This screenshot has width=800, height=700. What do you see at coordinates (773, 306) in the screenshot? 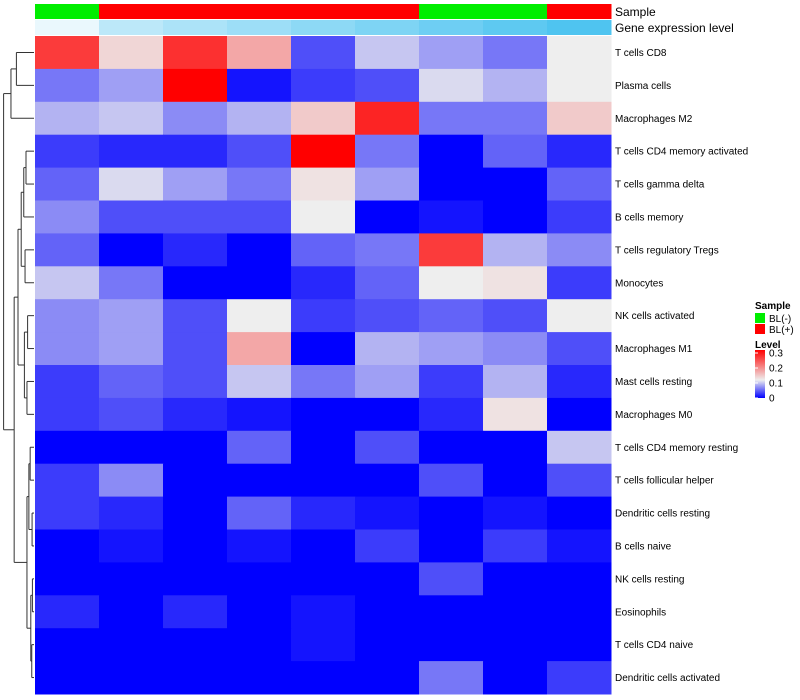
I see `legend-sample-title: Sample` at bounding box center [773, 306].